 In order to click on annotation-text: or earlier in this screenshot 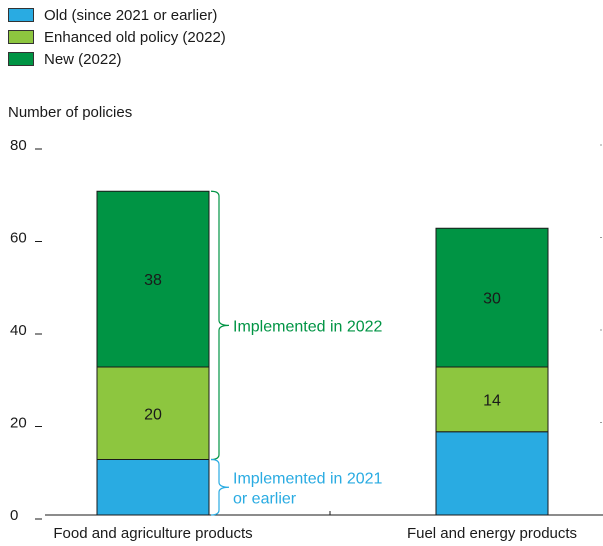, I will do `click(265, 498)`.